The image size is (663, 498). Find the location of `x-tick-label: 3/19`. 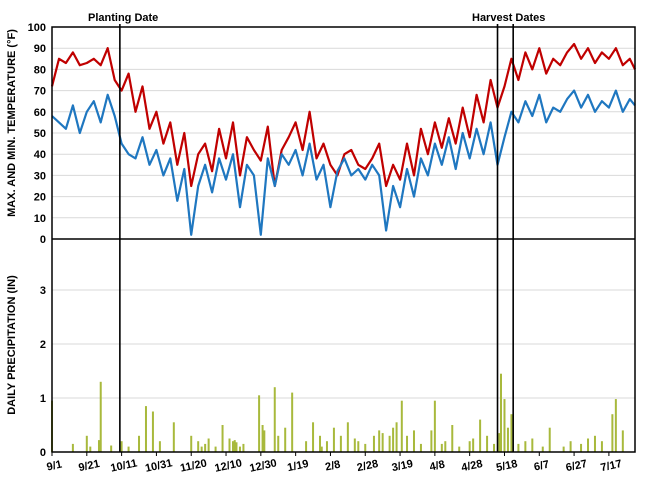

x-tick-label: 3/19 is located at coordinates (402, 466).